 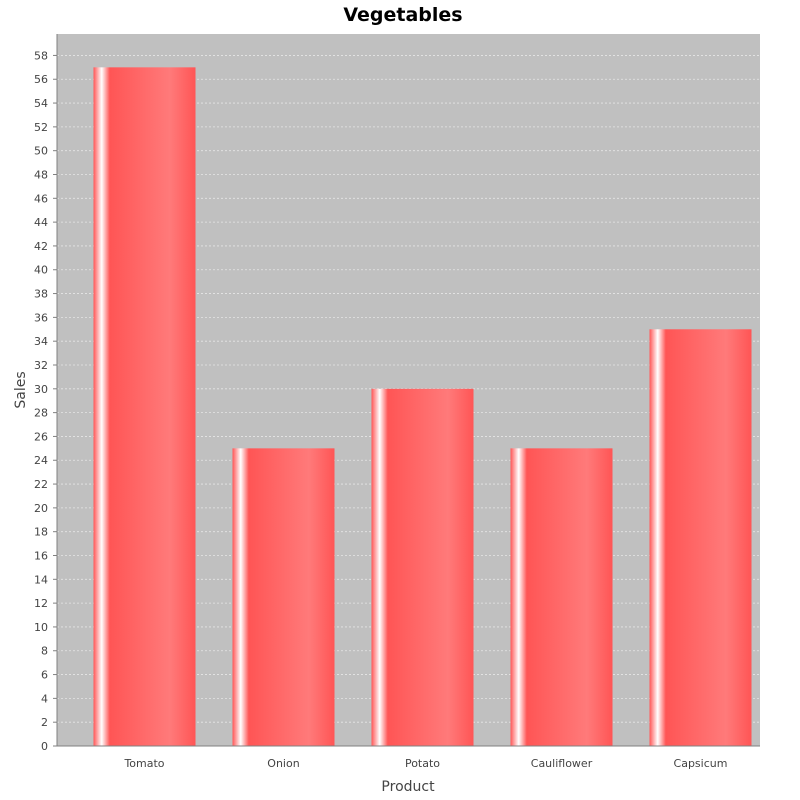 What do you see at coordinates (44, 698) in the screenshot?
I see `y-tick-label: 4` at bounding box center [44, 698].